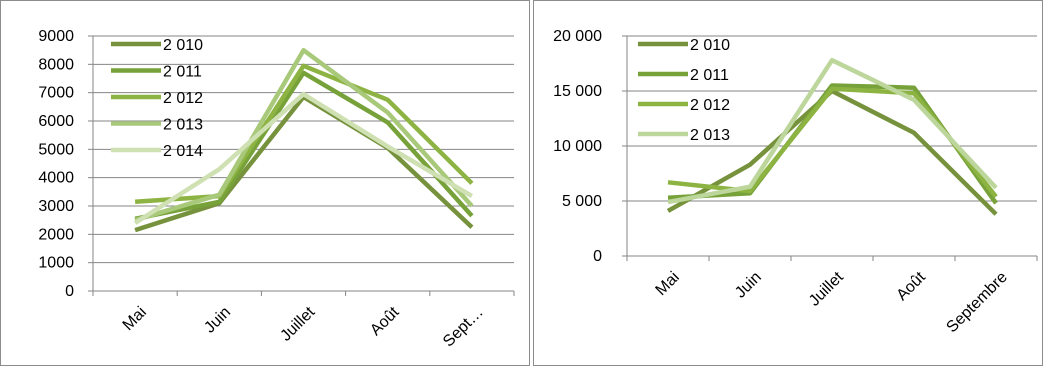  Describe the element at coordinates (56, 234) in the screenshot. I see `y-tick-label: 2000` at that location.